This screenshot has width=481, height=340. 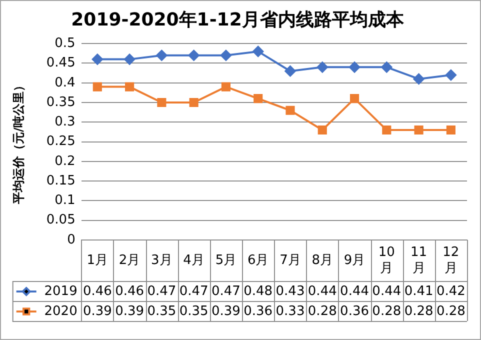 I want to click on x-tick-label: 10月, so click(x=386, y=260).